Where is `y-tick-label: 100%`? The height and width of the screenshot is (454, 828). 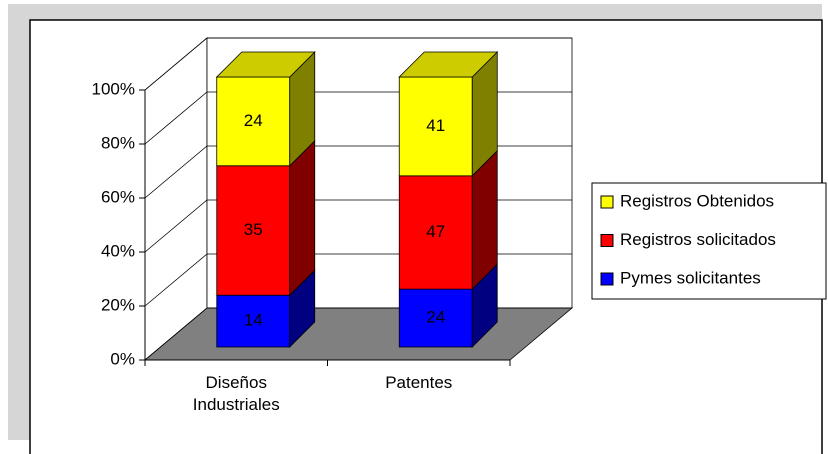 y-tick-label: 100% is located at coordinates (113, 88).